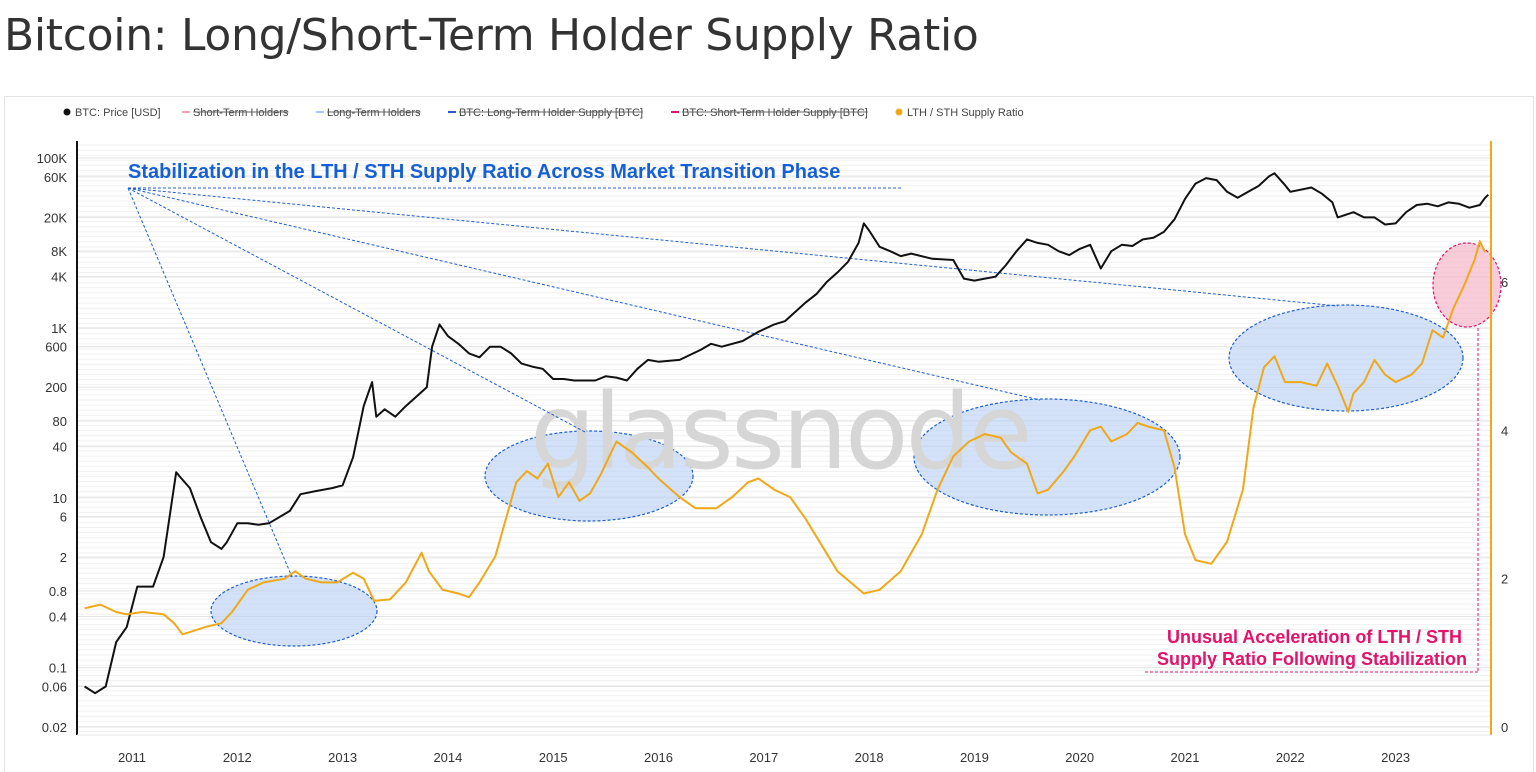 The width and height of the screenshot is (1536, 772). I want to click on right-tick-label: 4, so click(1504, 430).